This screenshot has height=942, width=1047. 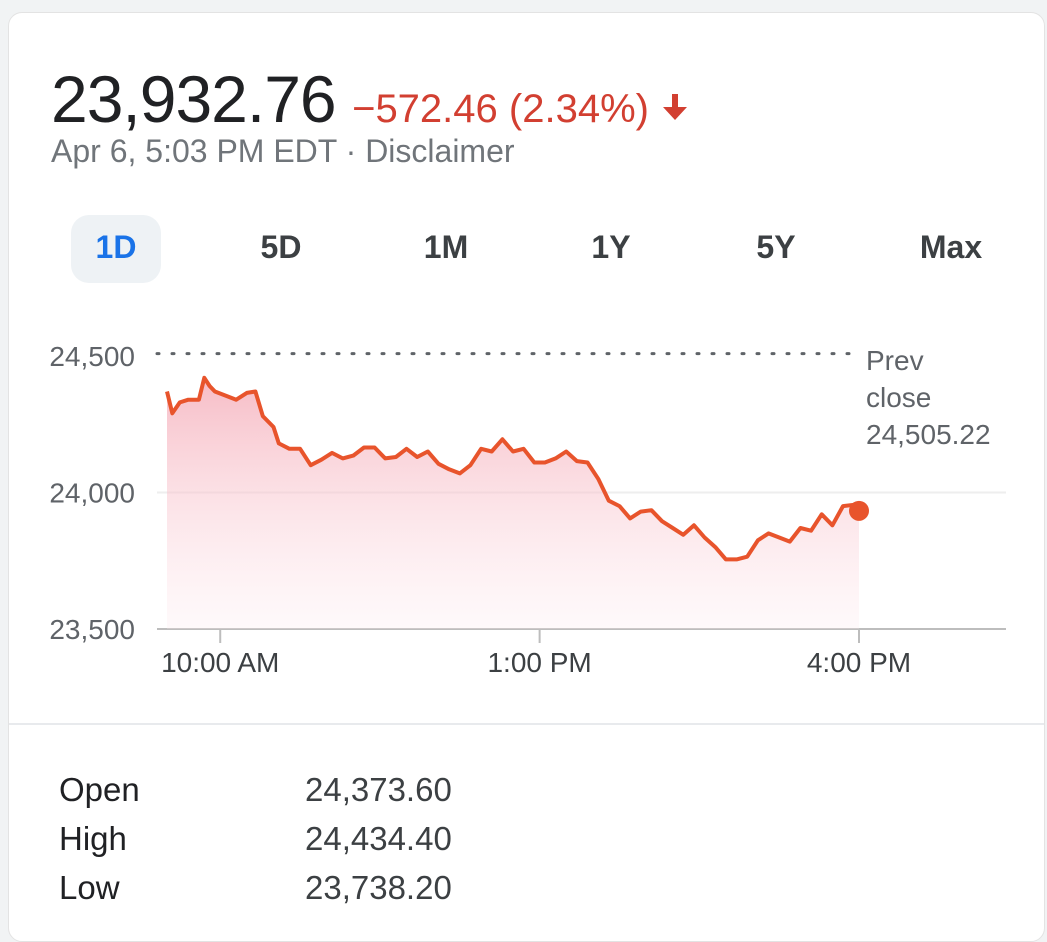 What do you see at coordinates (500, 109) in the screenshot?
I see `price-change: −572.46 (2.34%)` at bounding box center [500, 109].